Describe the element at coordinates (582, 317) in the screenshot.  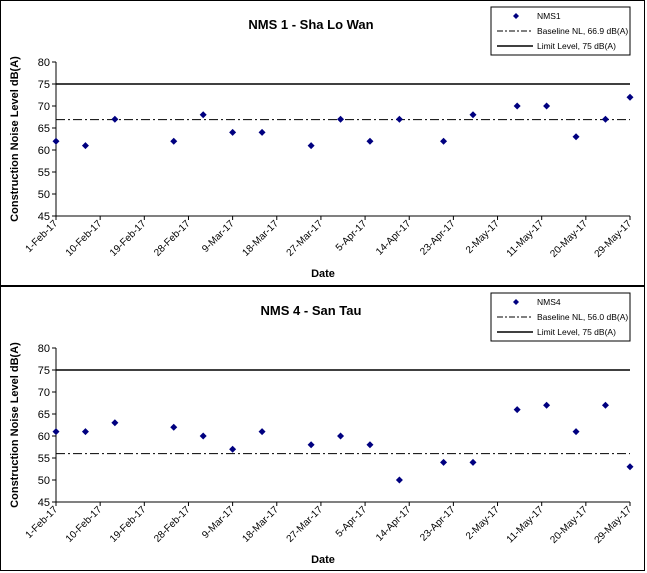
I see `legend-label: Baseline NL, 56.0 dB(A)` at that location.